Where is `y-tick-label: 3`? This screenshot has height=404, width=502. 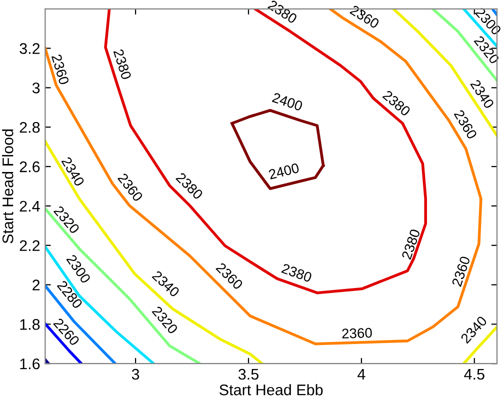 y-tick-label: 3 is located at coordinates (36, 88).